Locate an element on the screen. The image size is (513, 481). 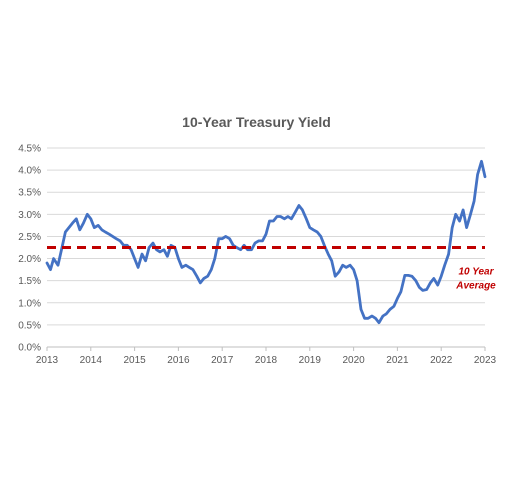
y-tick-label: 2.5% is located at coordinates (29, 237).